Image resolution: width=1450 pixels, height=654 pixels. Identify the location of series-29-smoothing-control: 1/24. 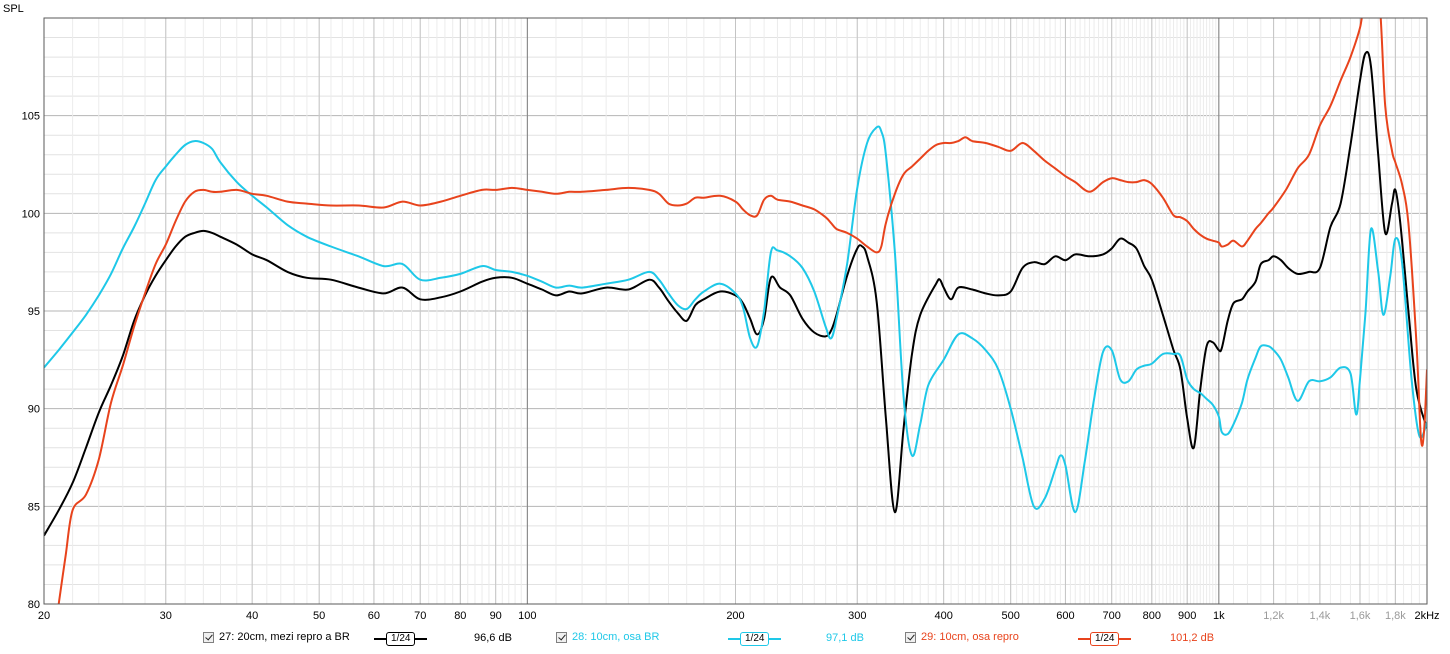
(1105, 639).